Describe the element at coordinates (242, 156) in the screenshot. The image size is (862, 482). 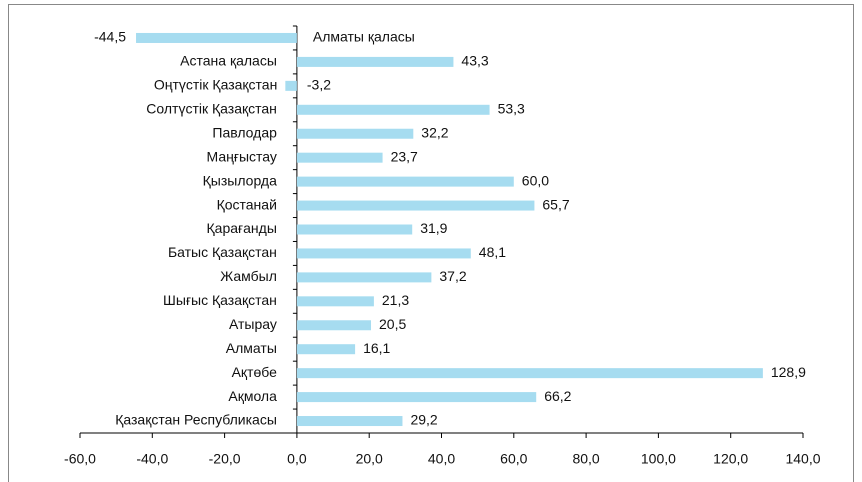
I see `y-tick-label: Маңғыстау` at that location.